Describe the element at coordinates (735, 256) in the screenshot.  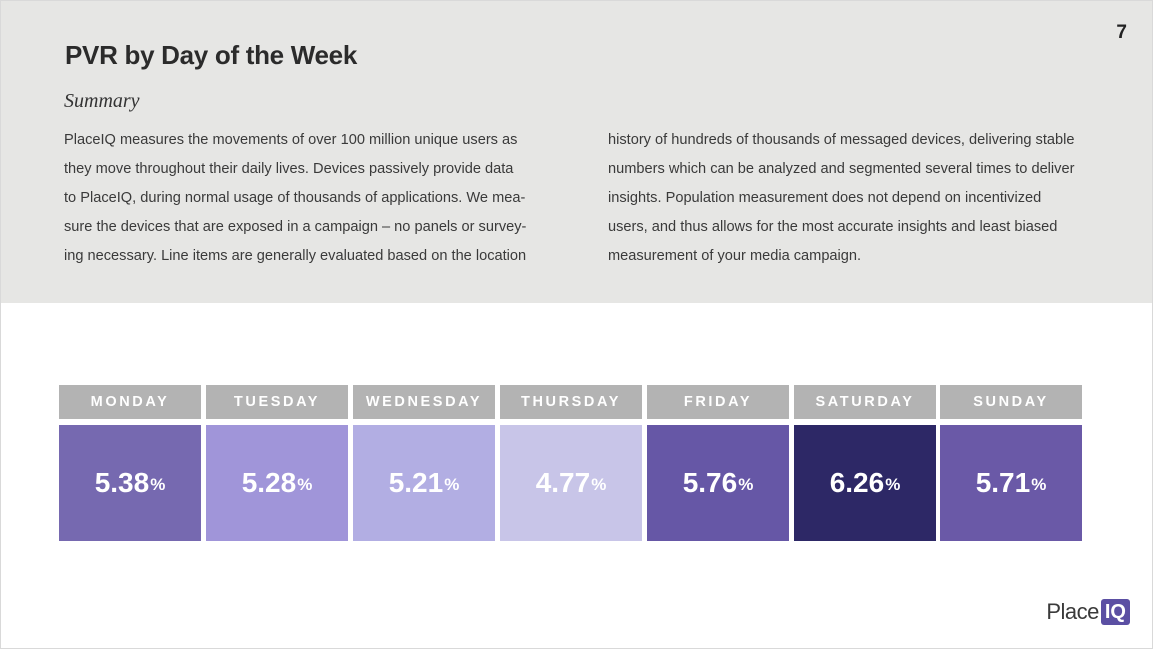
I see `summary-line: measurement of your media campaign.` at that location.